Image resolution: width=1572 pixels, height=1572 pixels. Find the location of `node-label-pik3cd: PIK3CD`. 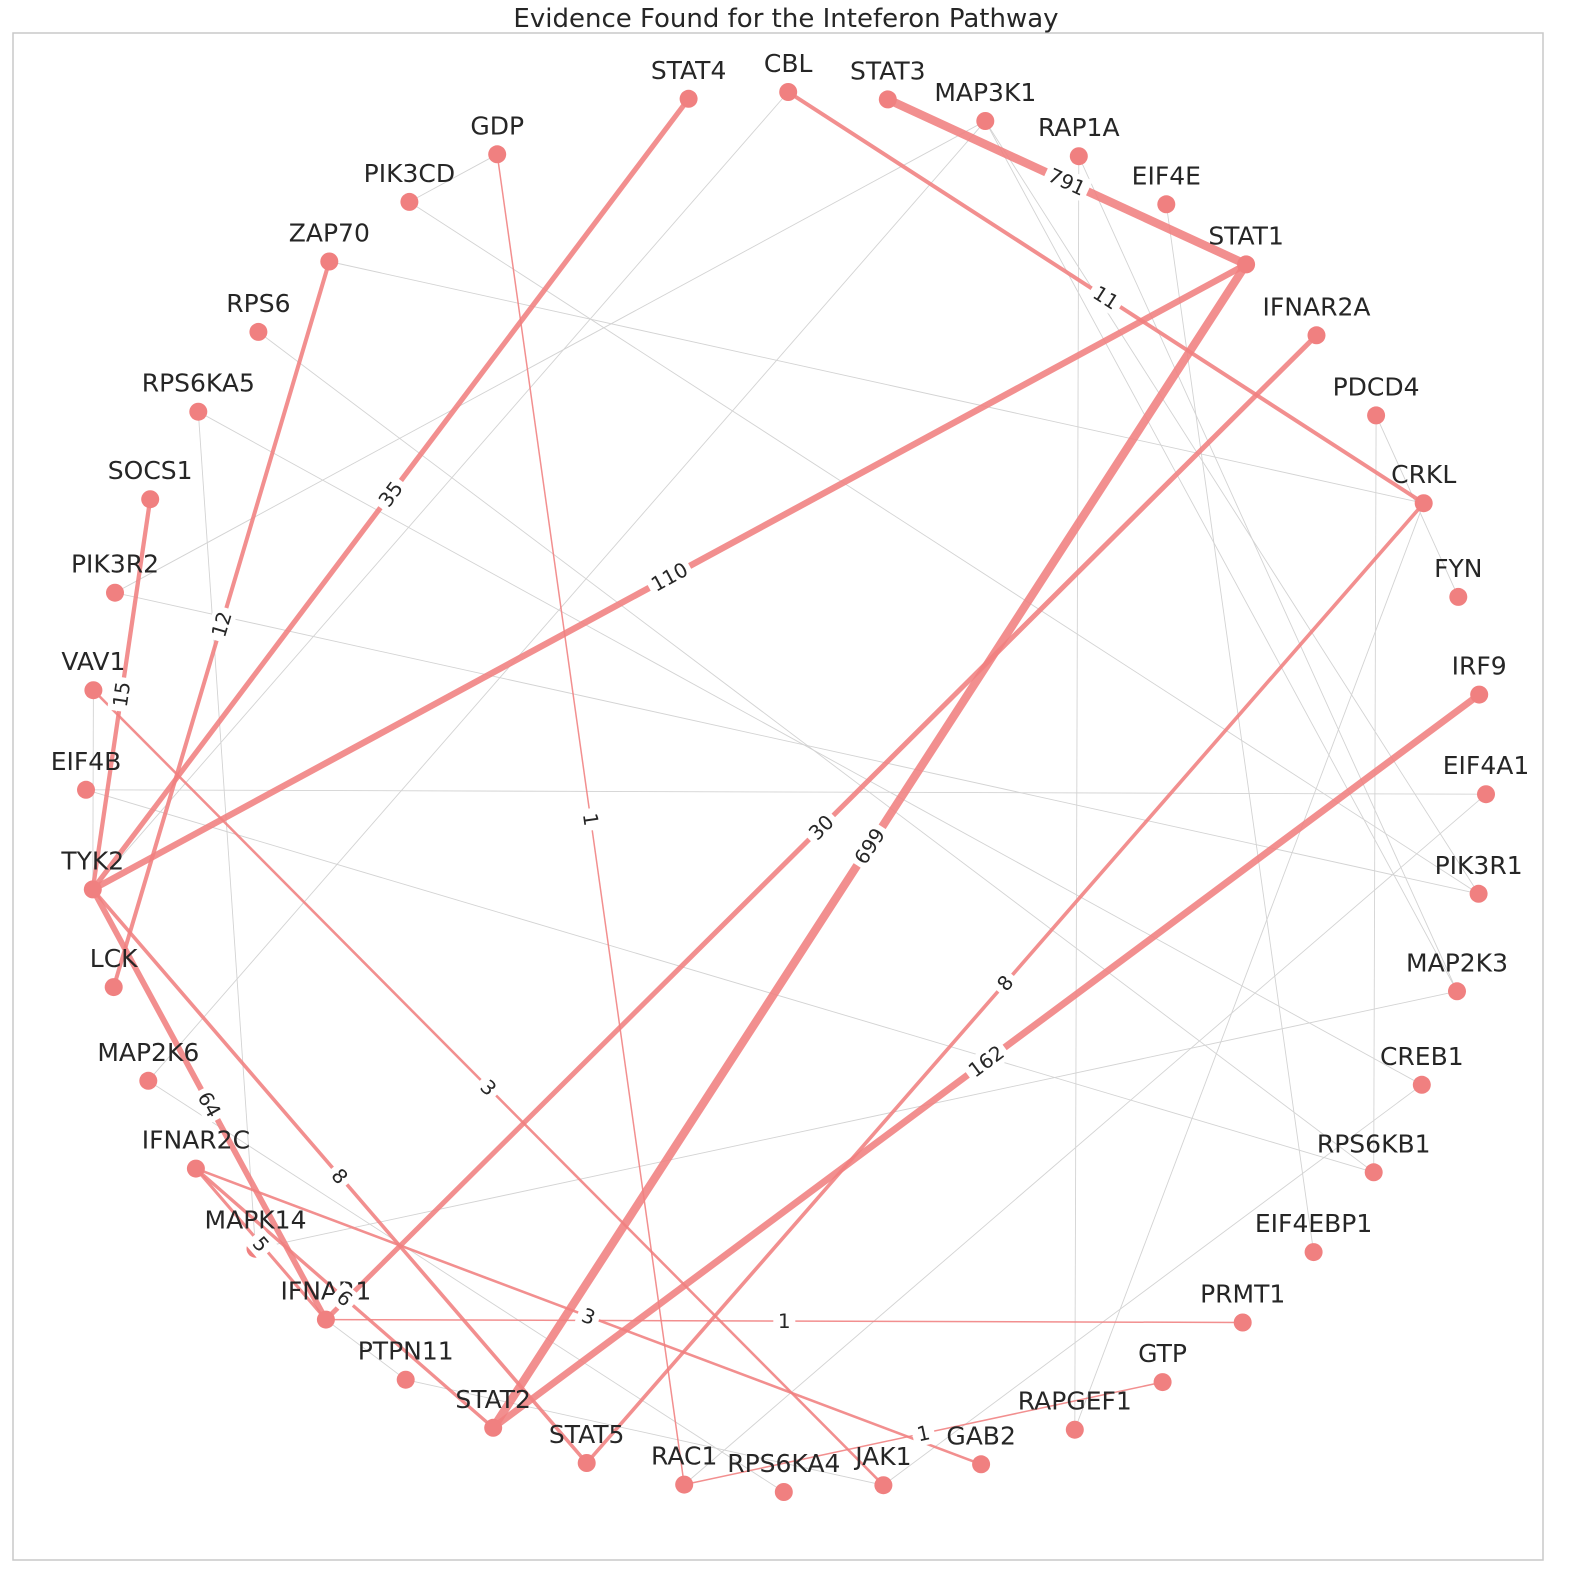

node-label-pik3cd: PIK3CD is located at coordinates (409, 173).